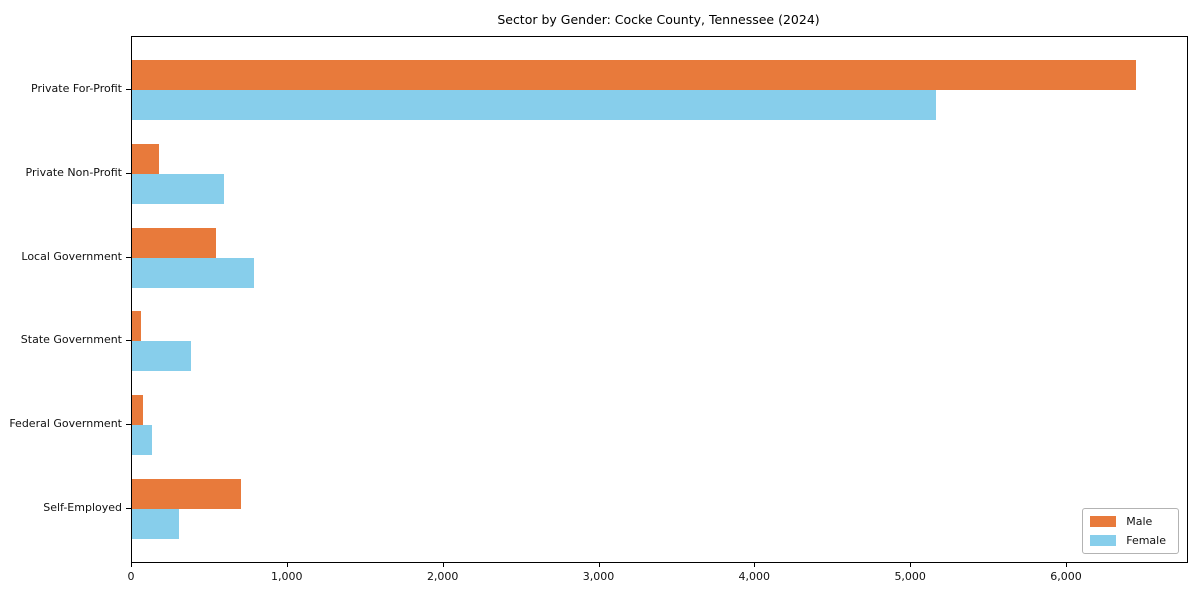  Describe the element at coordinates (1103, 540) in the screenshot. I see `legend-swatch-female` at that location.